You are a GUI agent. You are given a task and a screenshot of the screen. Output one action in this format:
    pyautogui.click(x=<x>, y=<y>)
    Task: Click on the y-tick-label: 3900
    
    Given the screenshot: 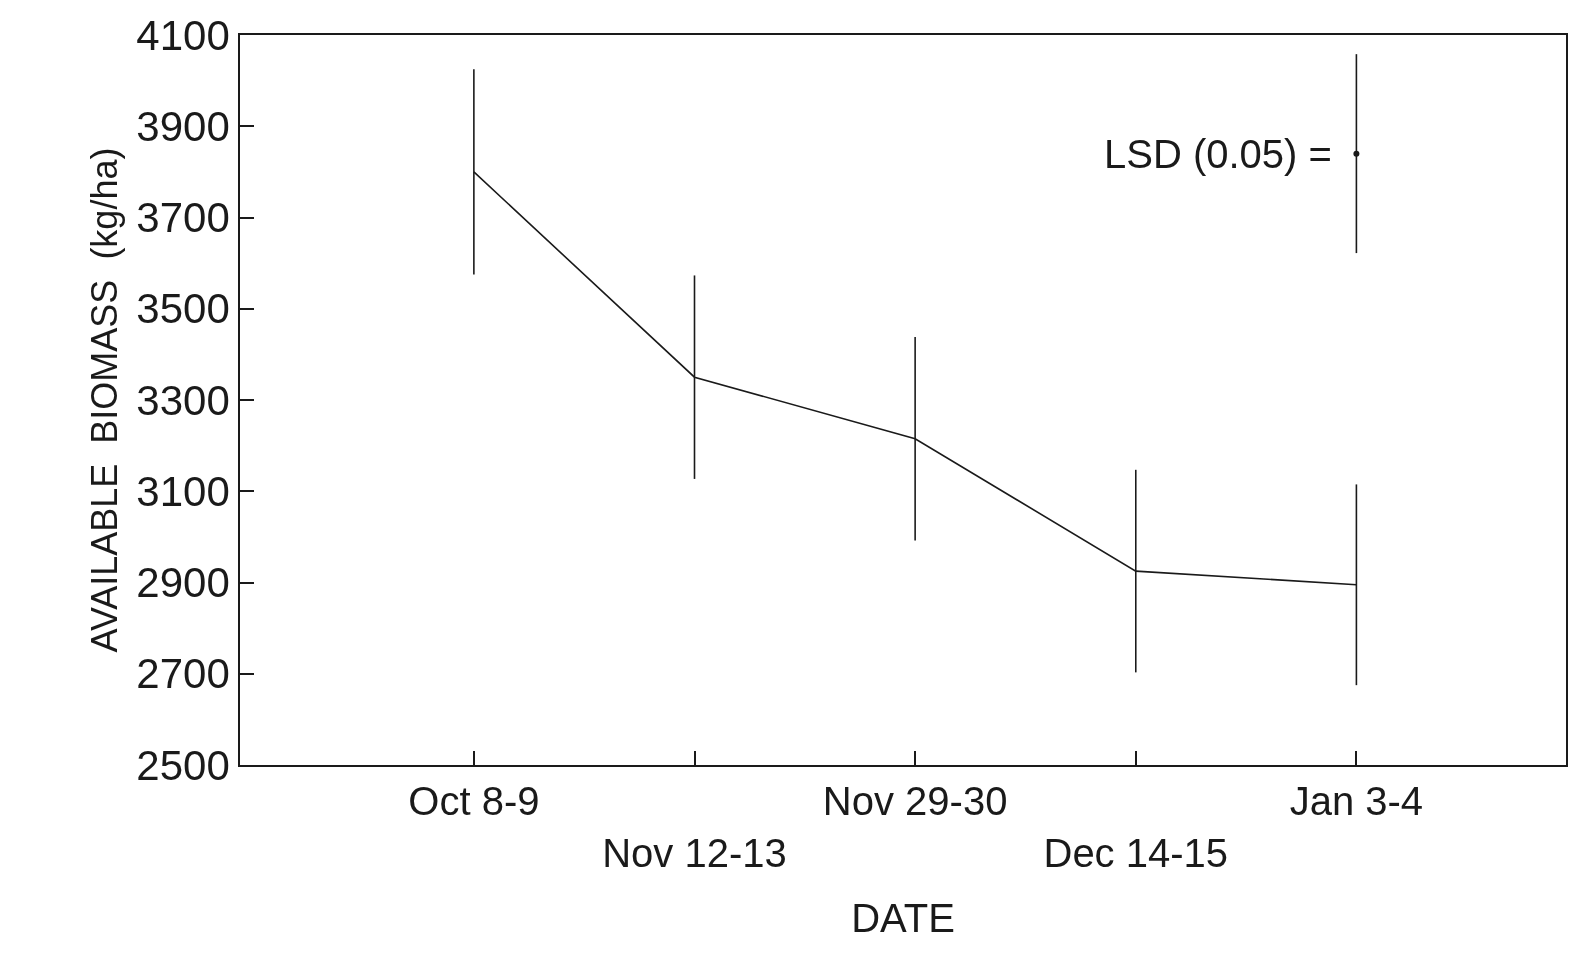 What is the action you would take?
    pyautogui.click(x=183, y=126)
    